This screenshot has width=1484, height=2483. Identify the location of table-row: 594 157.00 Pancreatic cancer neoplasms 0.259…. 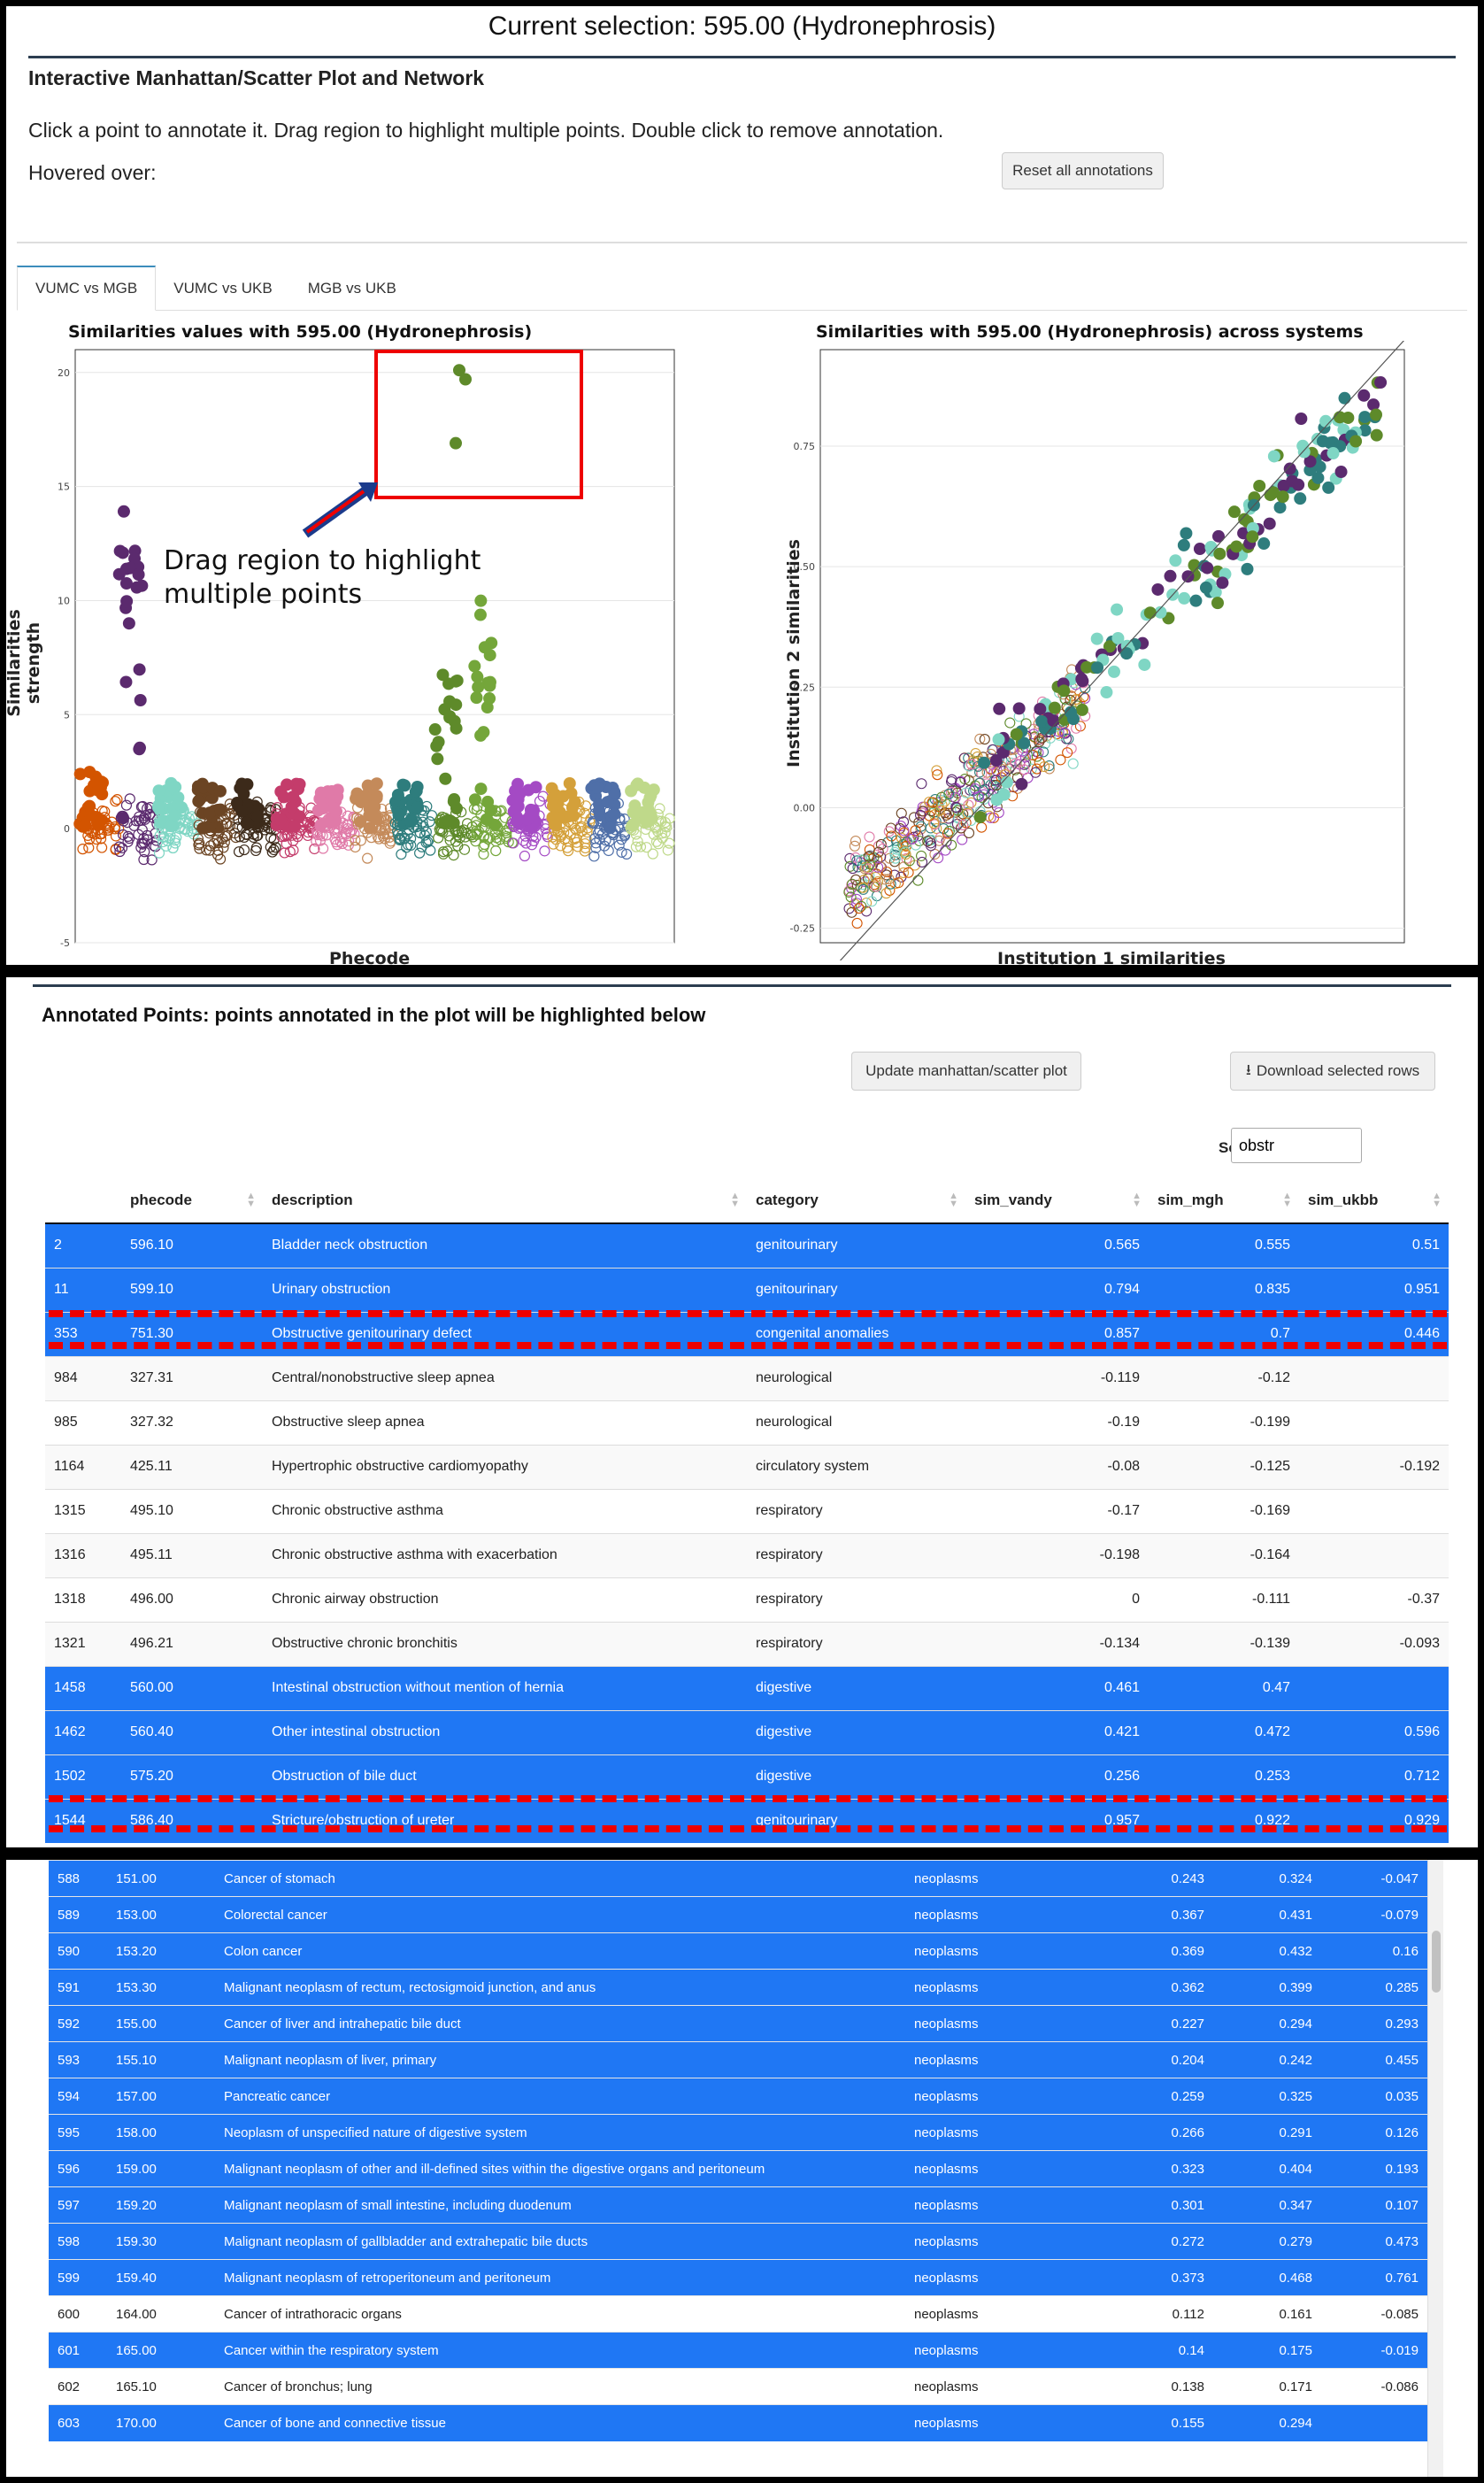
(738, 2096).